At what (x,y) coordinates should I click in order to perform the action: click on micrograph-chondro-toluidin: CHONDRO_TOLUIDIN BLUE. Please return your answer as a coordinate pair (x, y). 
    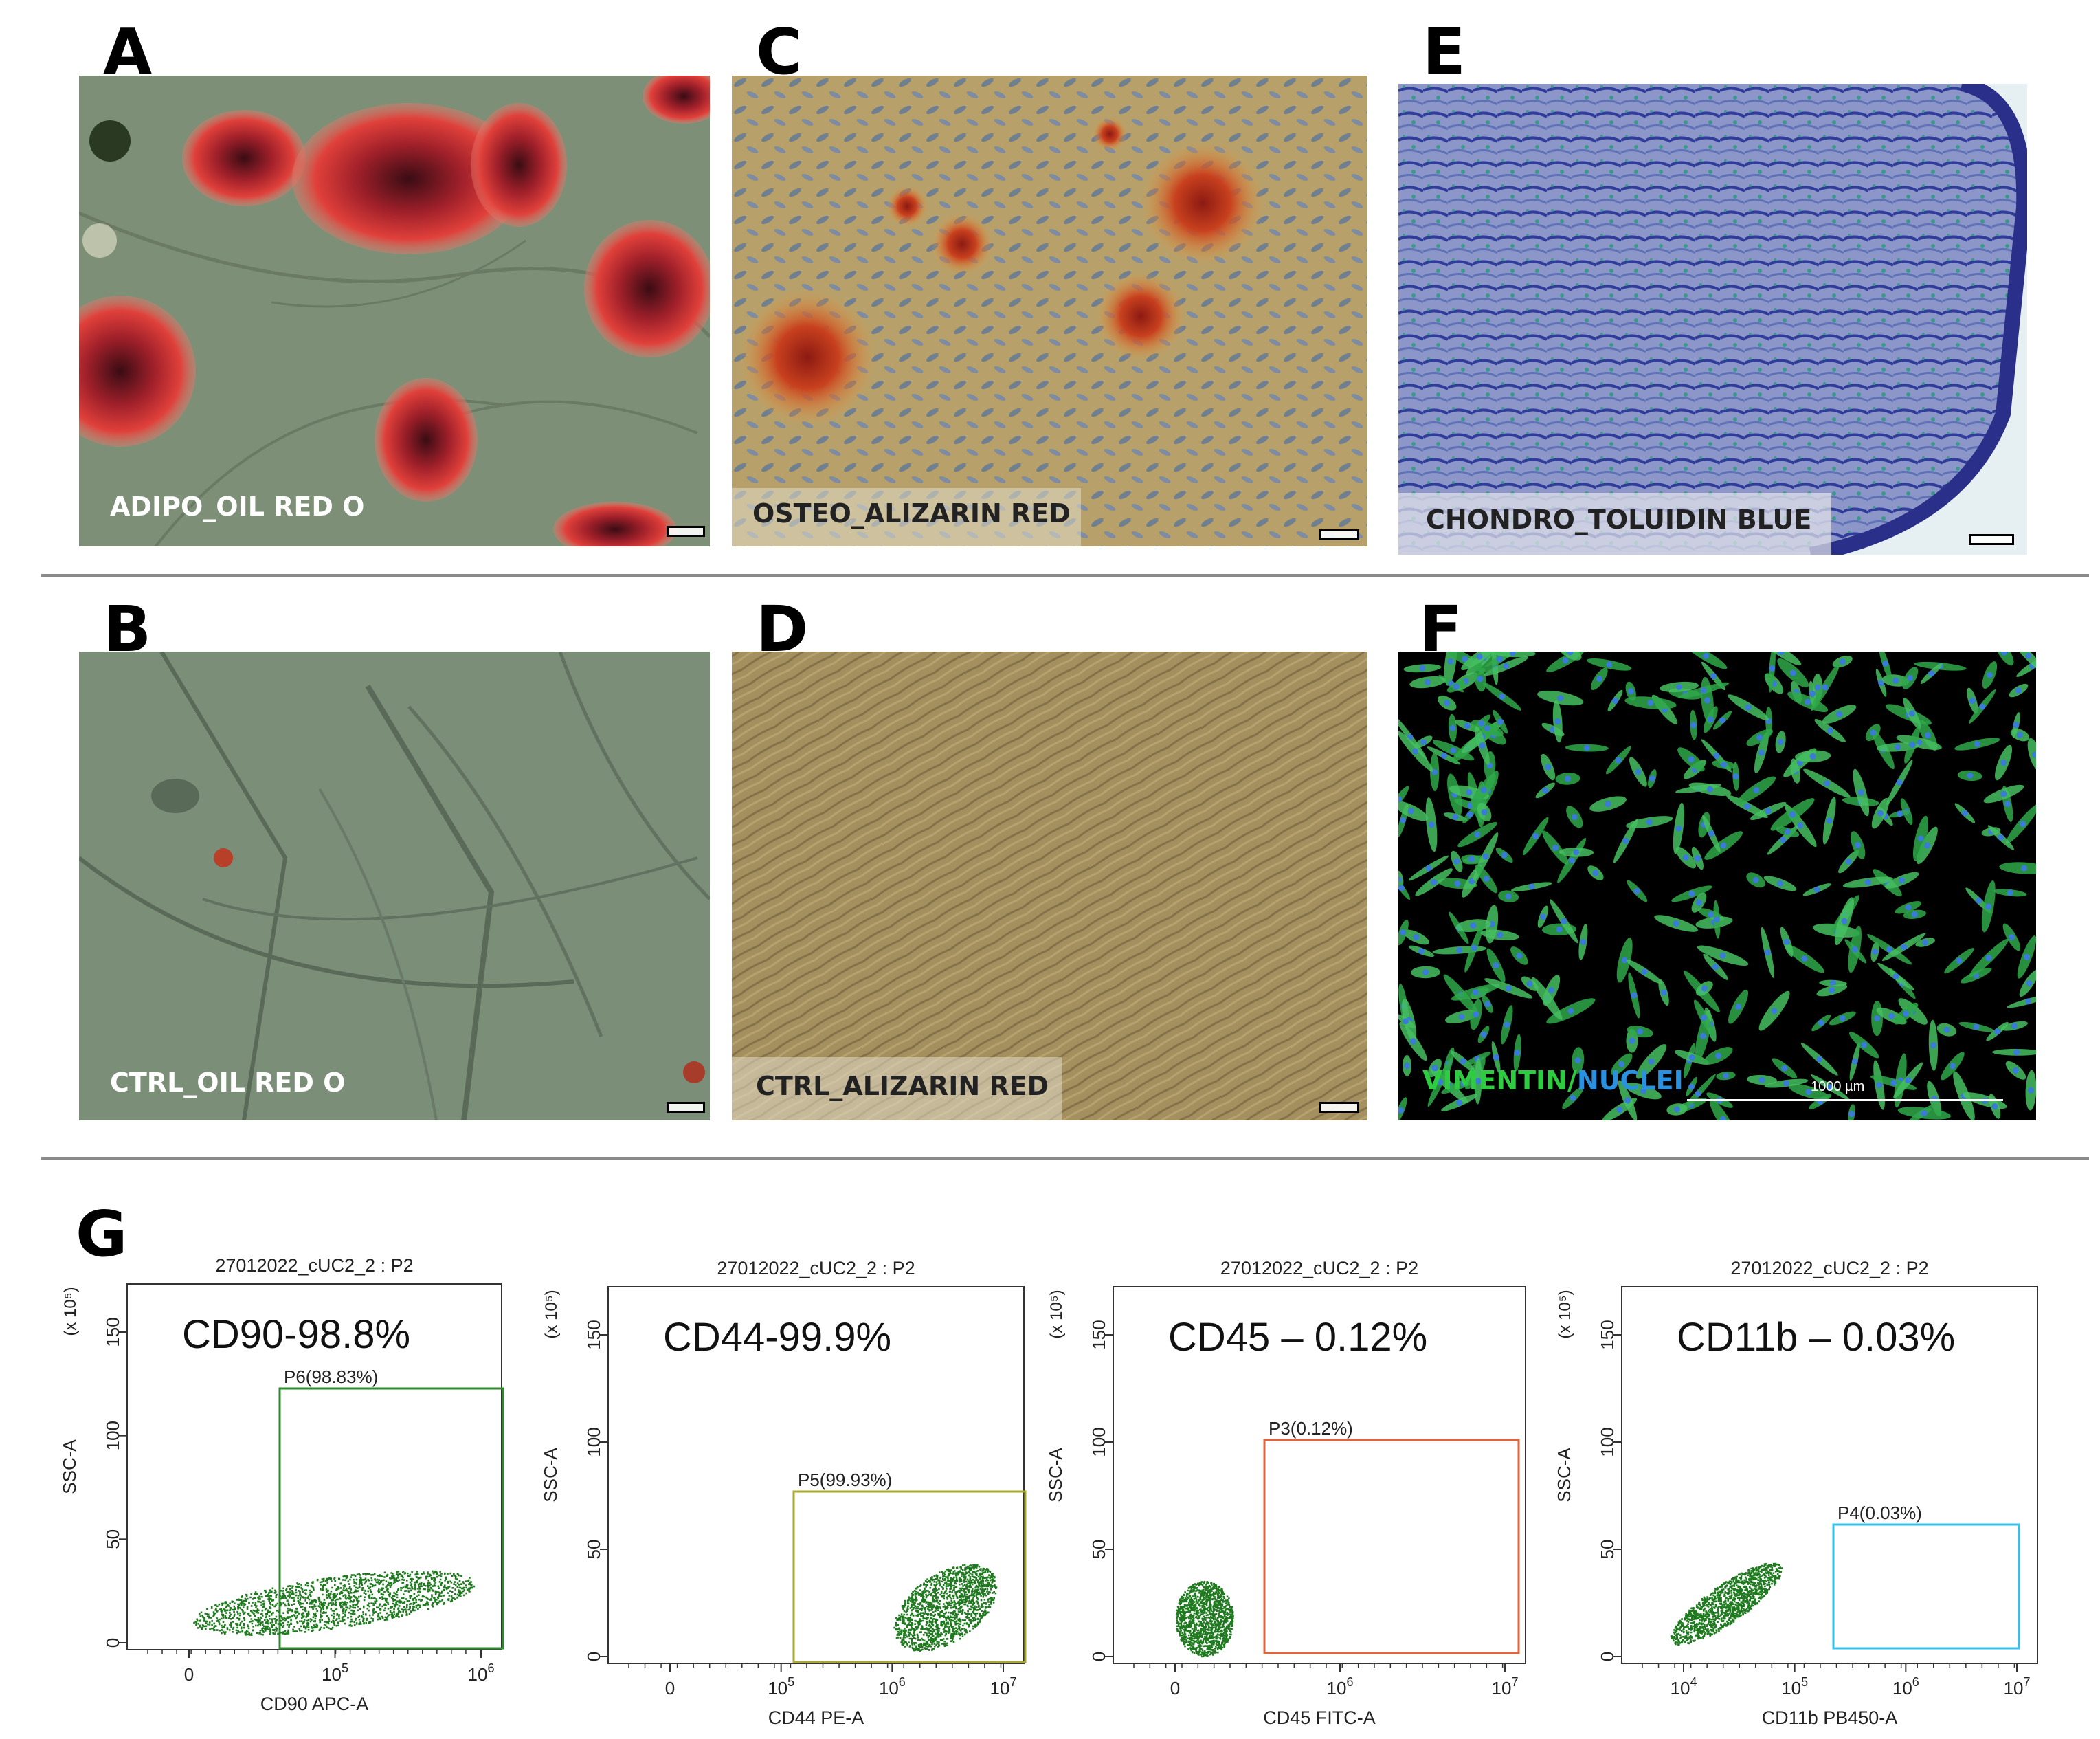
    Looking at the image, I should click on (1712, 319).